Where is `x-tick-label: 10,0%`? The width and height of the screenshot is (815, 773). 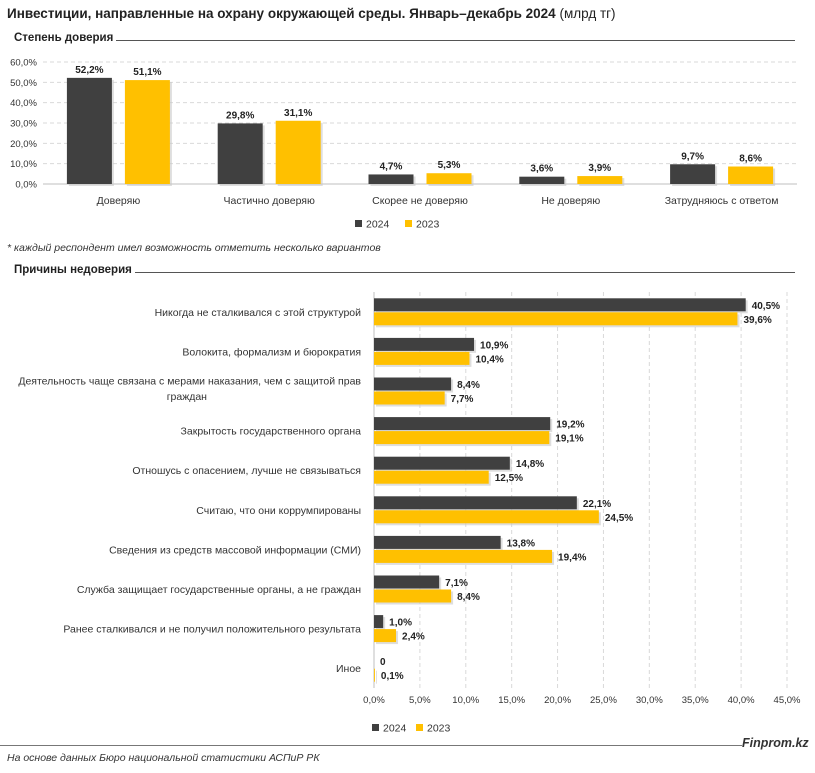
x-tick-label: 10,0% is located at coordinates (465, 700).